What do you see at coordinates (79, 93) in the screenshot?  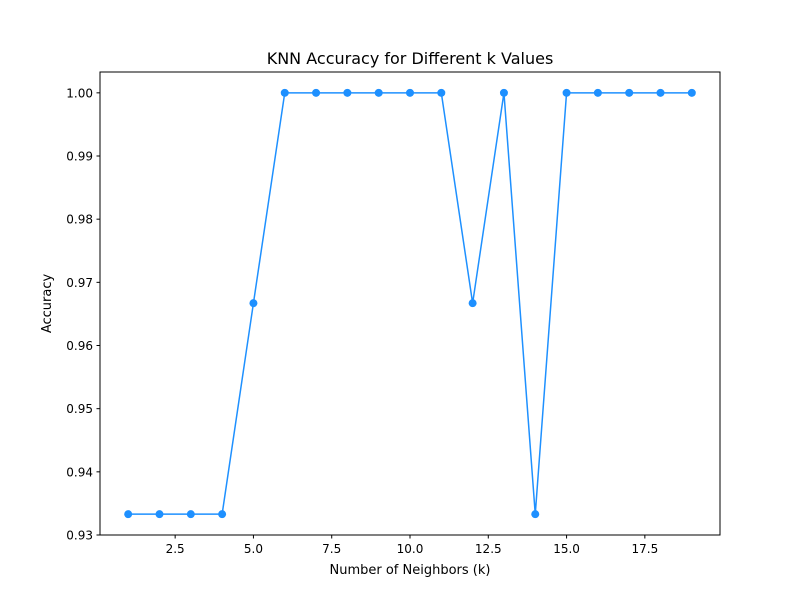 I see `y-tick-label: 1.00` at bounding box center [79, 93].